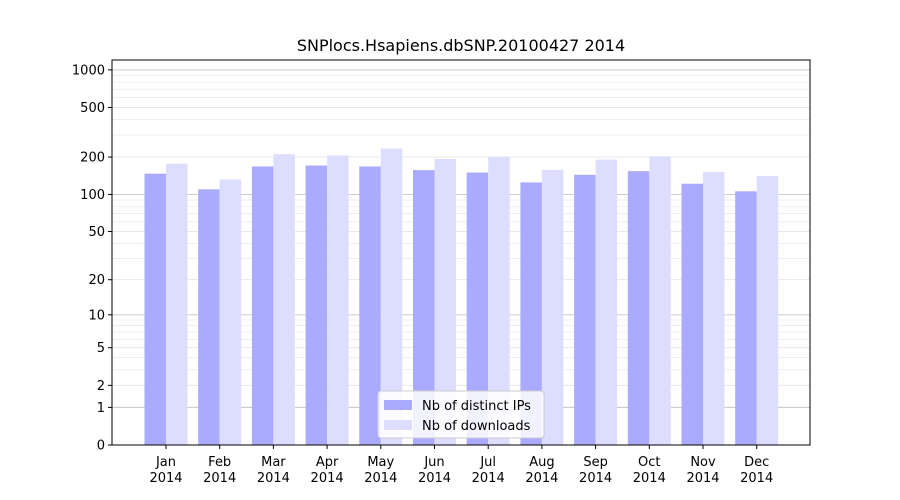 This screenshot has width=900, height=500. What do you see at coordinates (541, 462) in the screenshot?
I see `x-tick-label-month: Aug` at bounding box center [541, 462].